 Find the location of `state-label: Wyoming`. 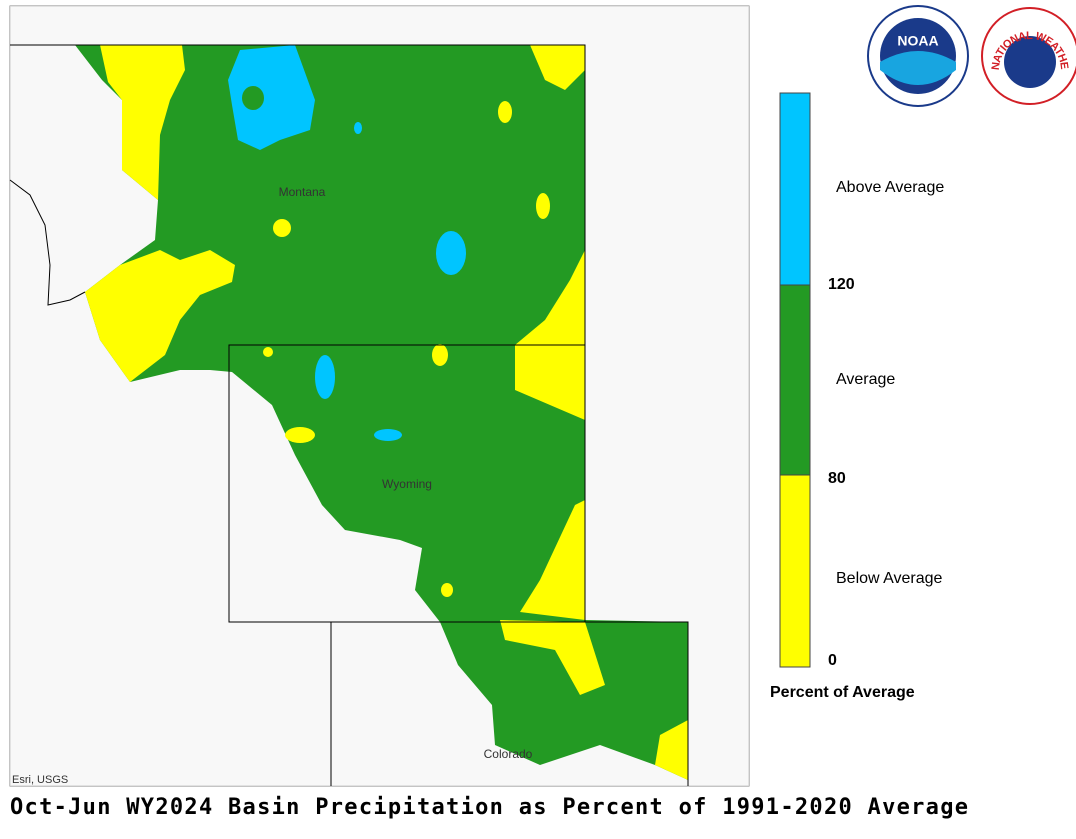

state-label: Wyoming is located at coordinates (407, 484).